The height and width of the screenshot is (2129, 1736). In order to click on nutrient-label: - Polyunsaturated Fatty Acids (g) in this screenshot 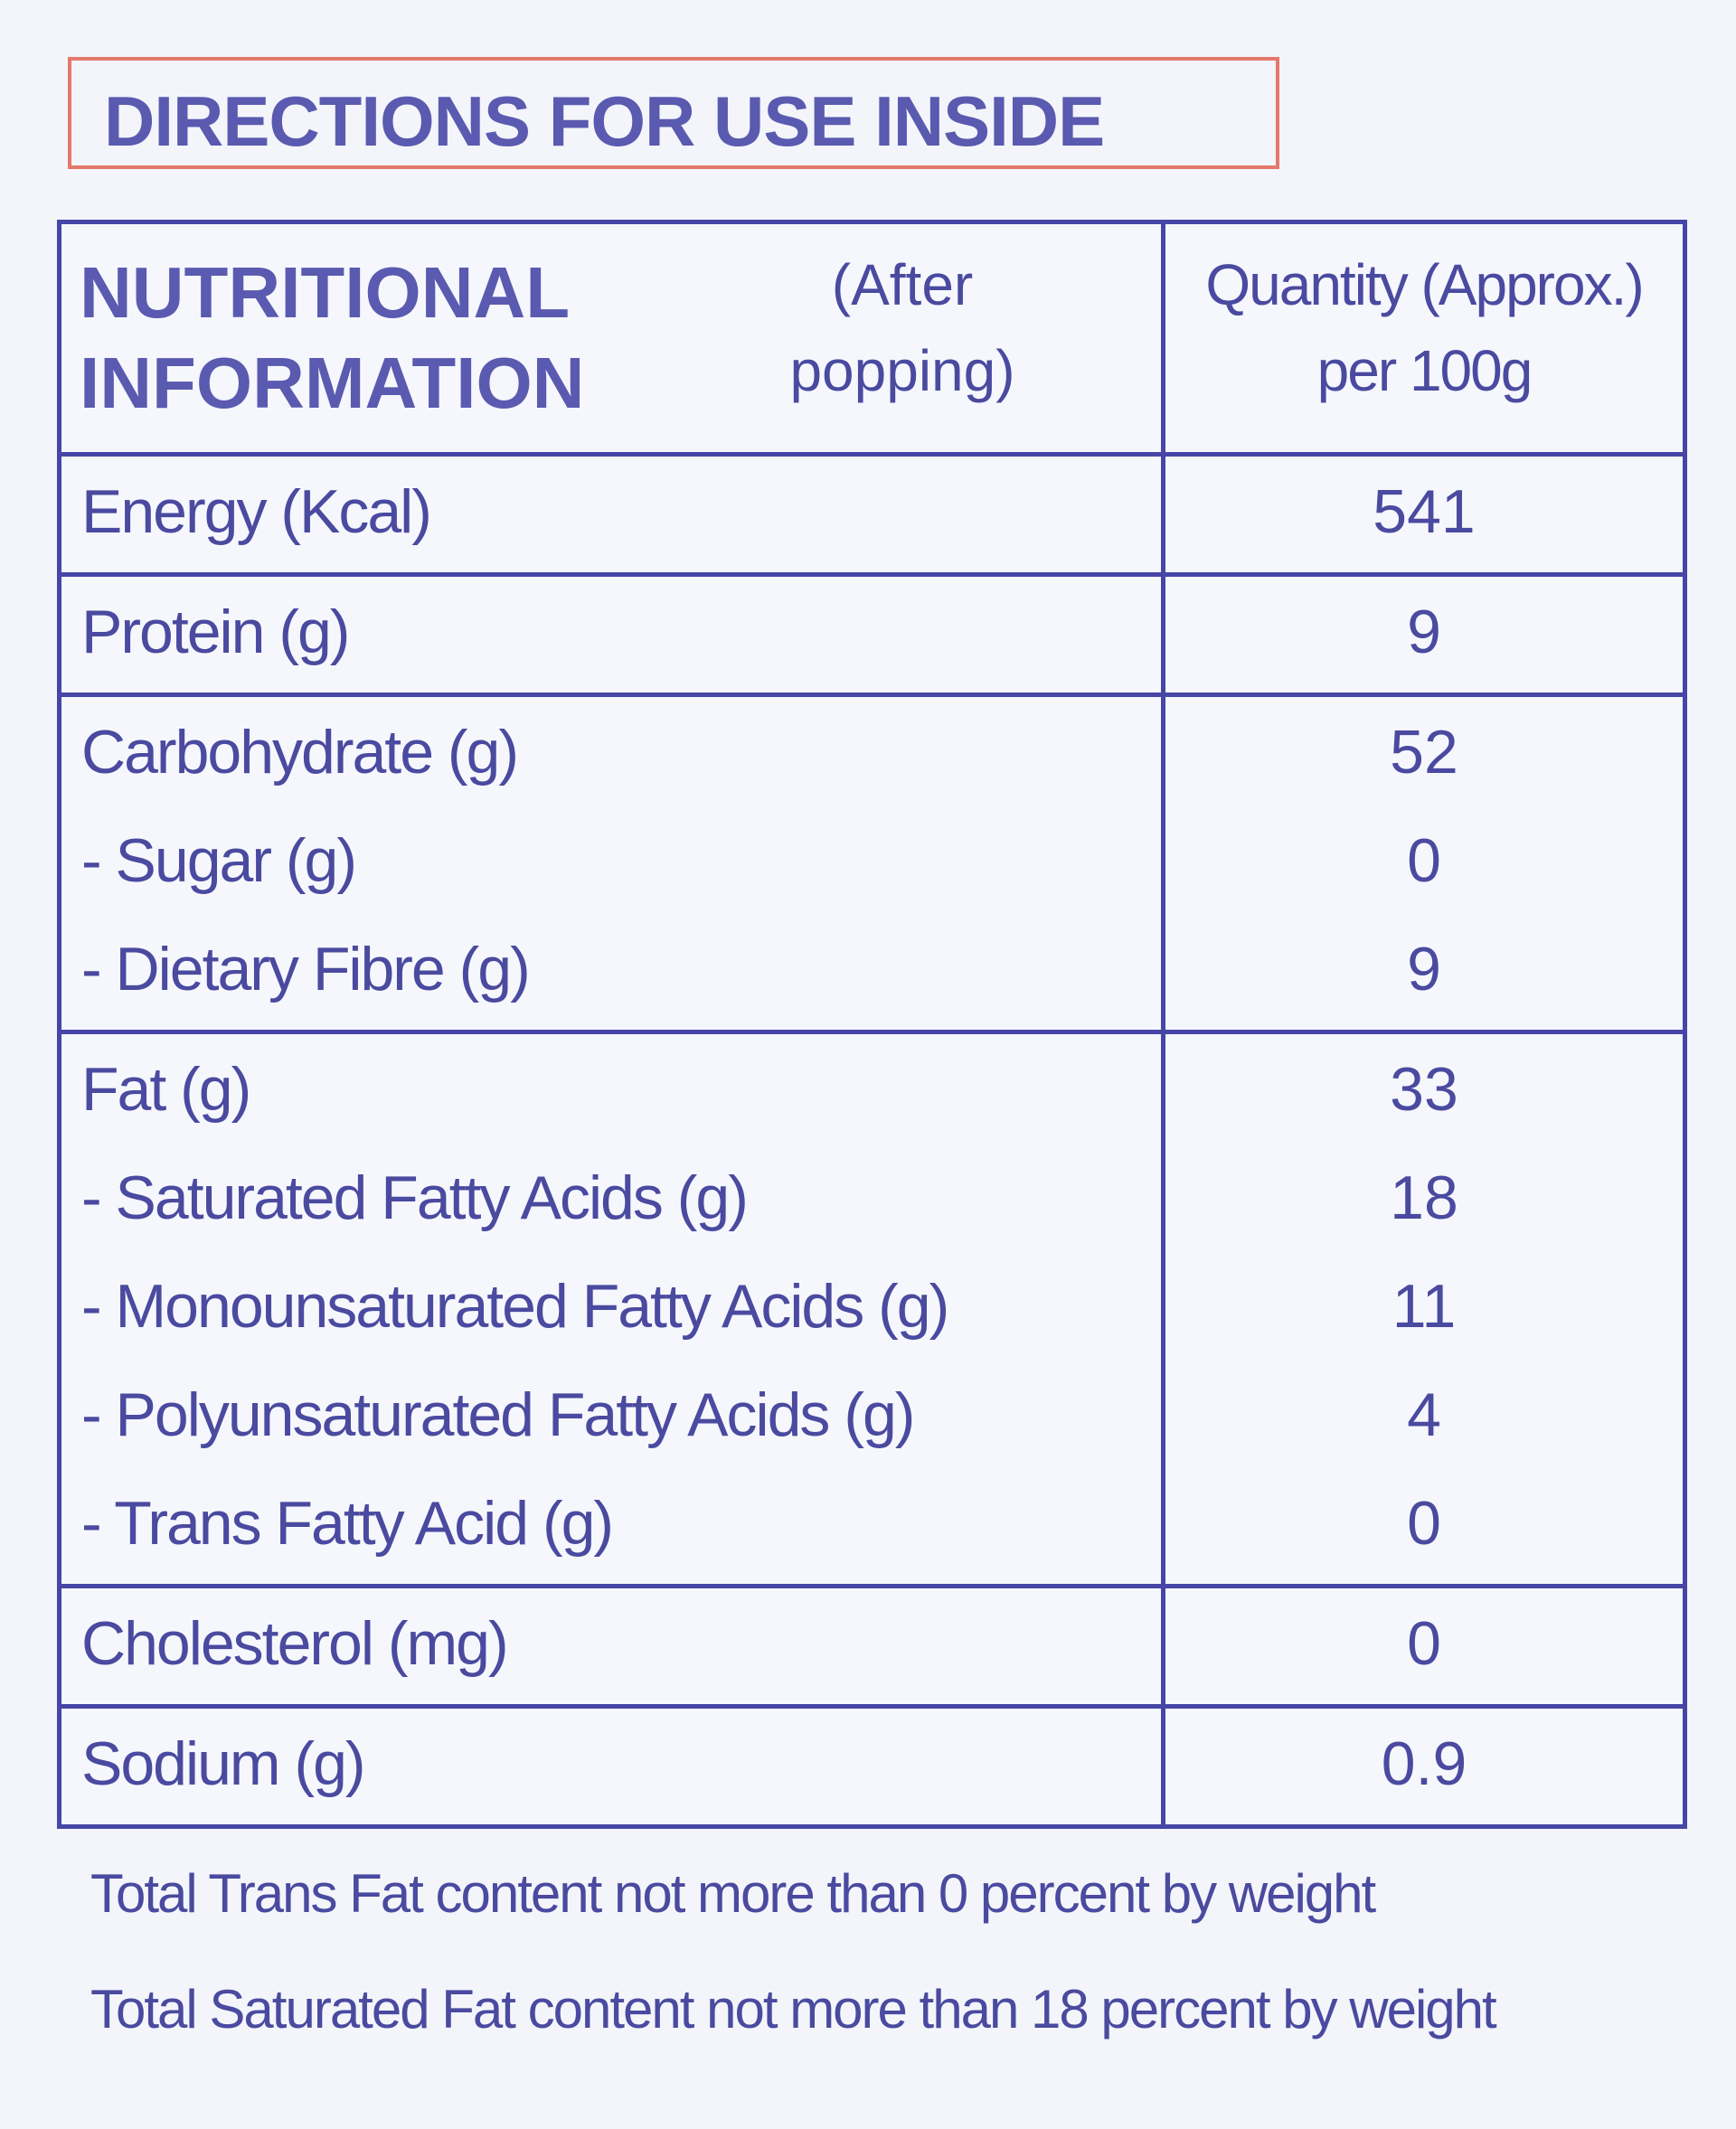, I will do `click(498, 1414)`.